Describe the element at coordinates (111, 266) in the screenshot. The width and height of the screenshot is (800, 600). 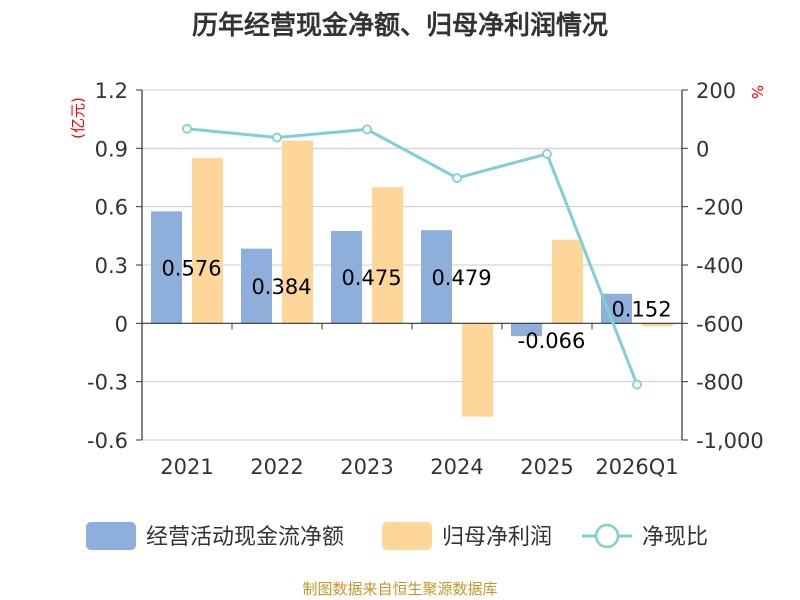
I see `left-tick-label: 0.3` at that location.